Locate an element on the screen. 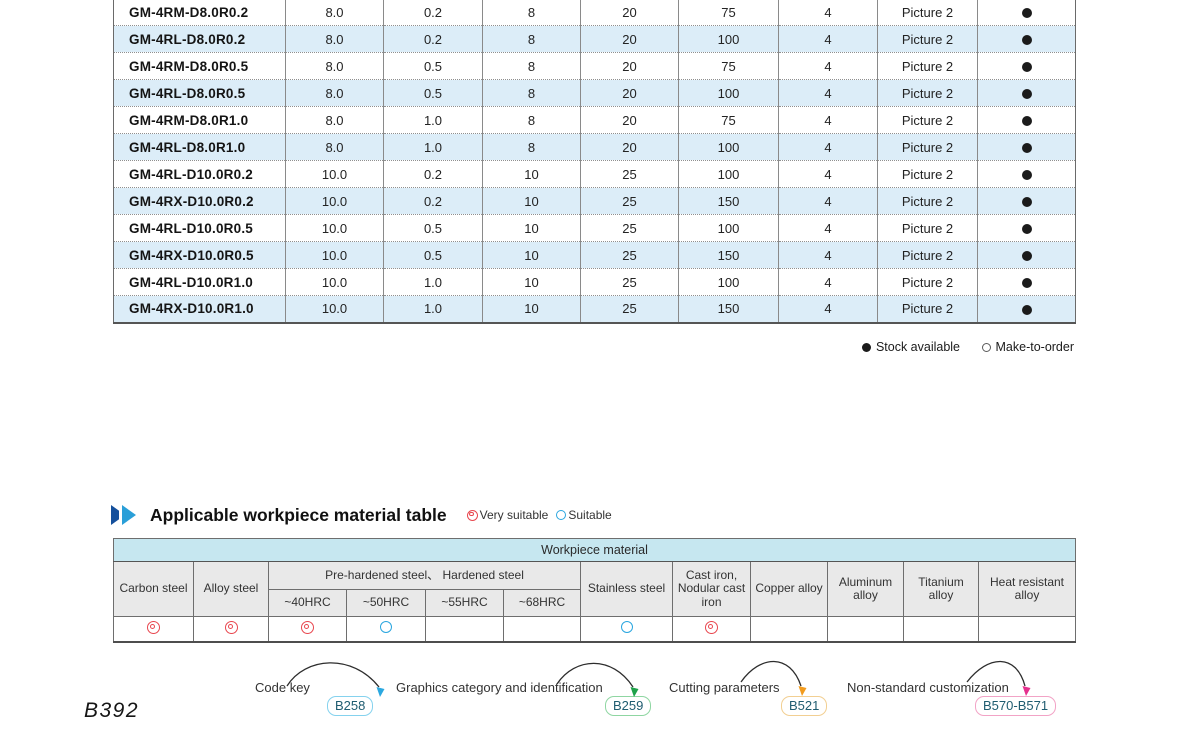 Image resolution: width=1186 pixels, height=738 pixels. stock-available-legend: Stock available is located at coordinates (911, 347).